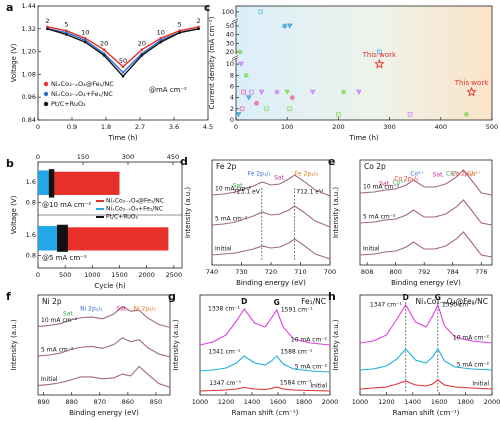 This screenshot has height=421, width=500. What do you see at coordinates (110, 286) in the screenshot?
I see `x-axis-title: Cycle (h)` at bounding box center [110, 286].